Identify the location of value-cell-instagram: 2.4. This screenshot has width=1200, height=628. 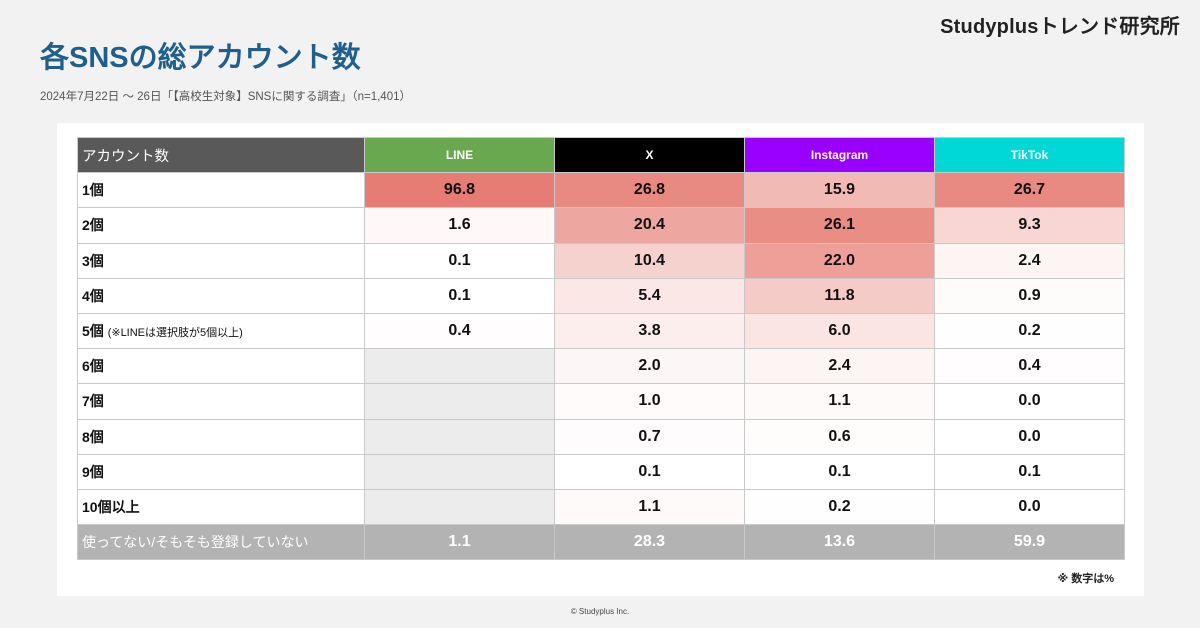
(839, 366).